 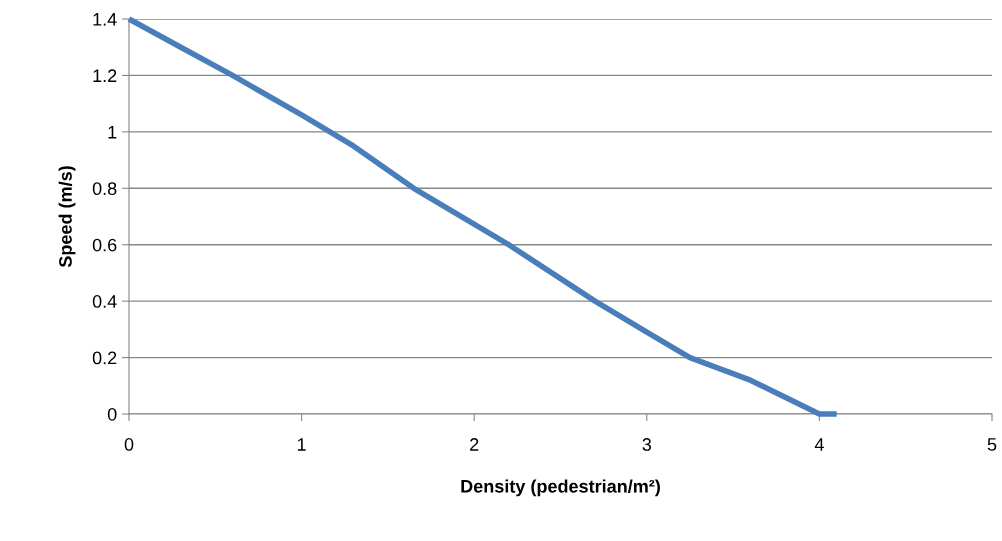 I want to click on y-tick-label: 1, so click(x=112, y=132).